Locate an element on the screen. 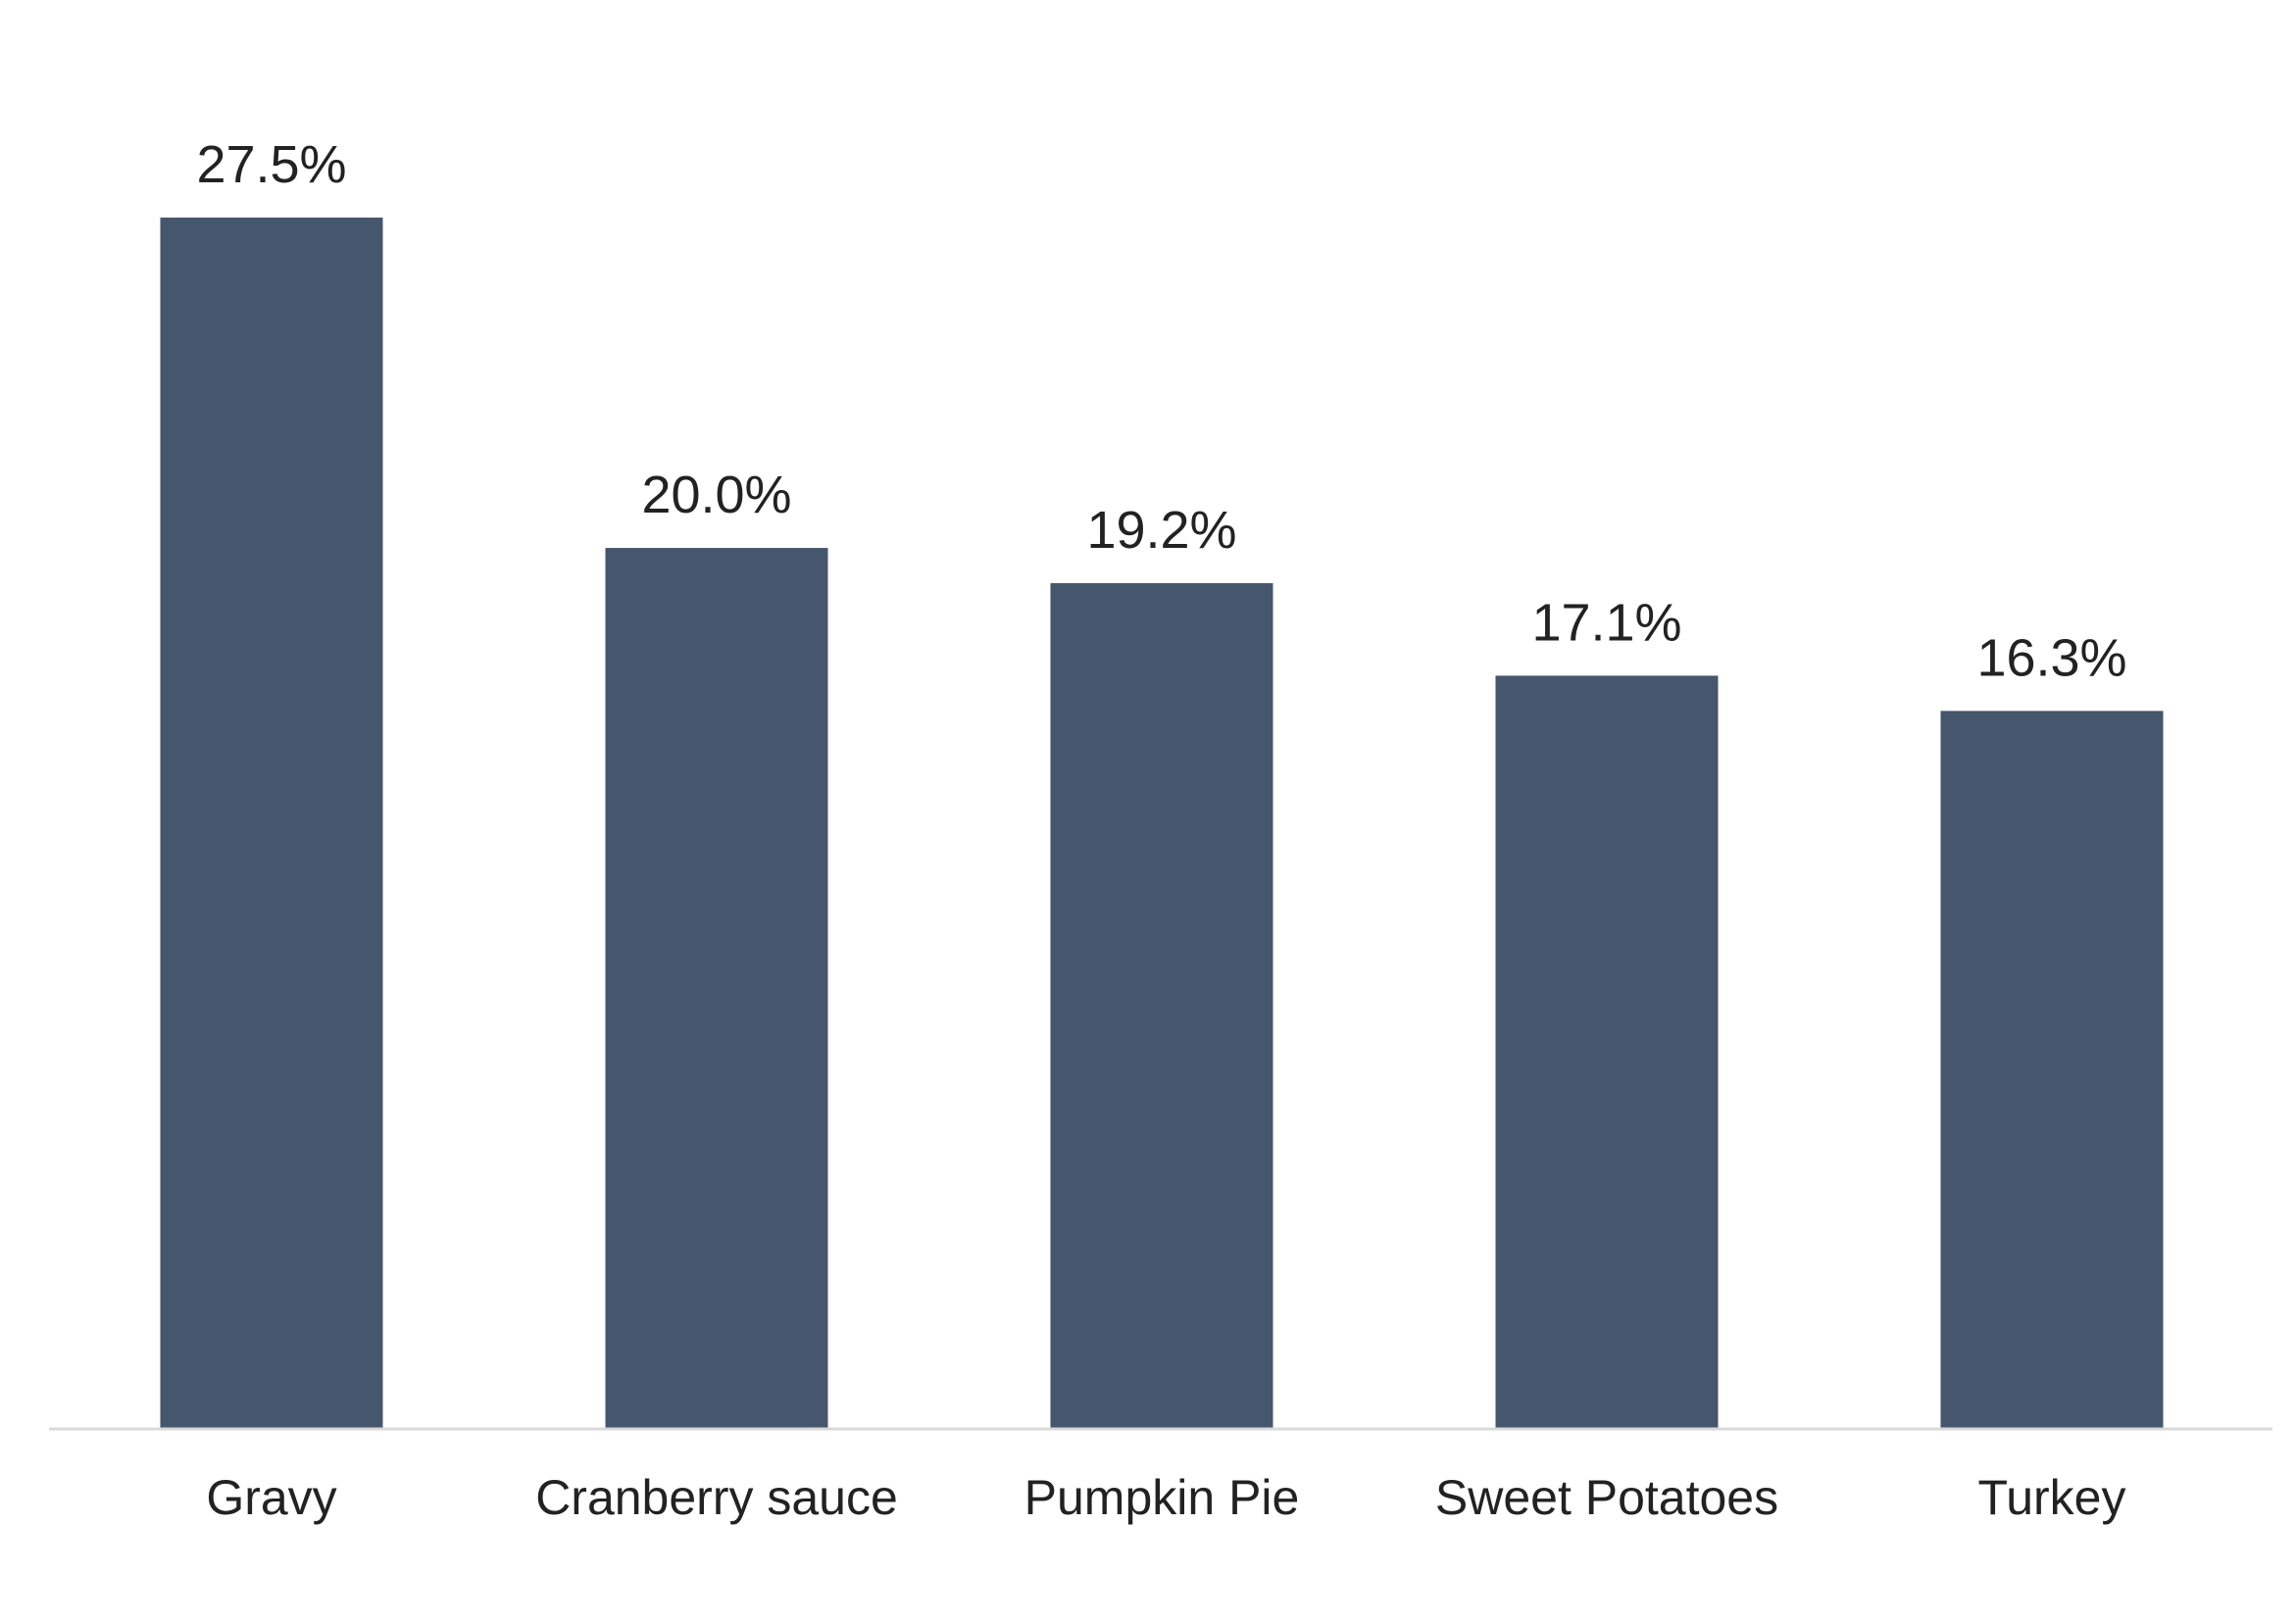  category-label-gravy: Gravy is located at coordinates (271, 1497).